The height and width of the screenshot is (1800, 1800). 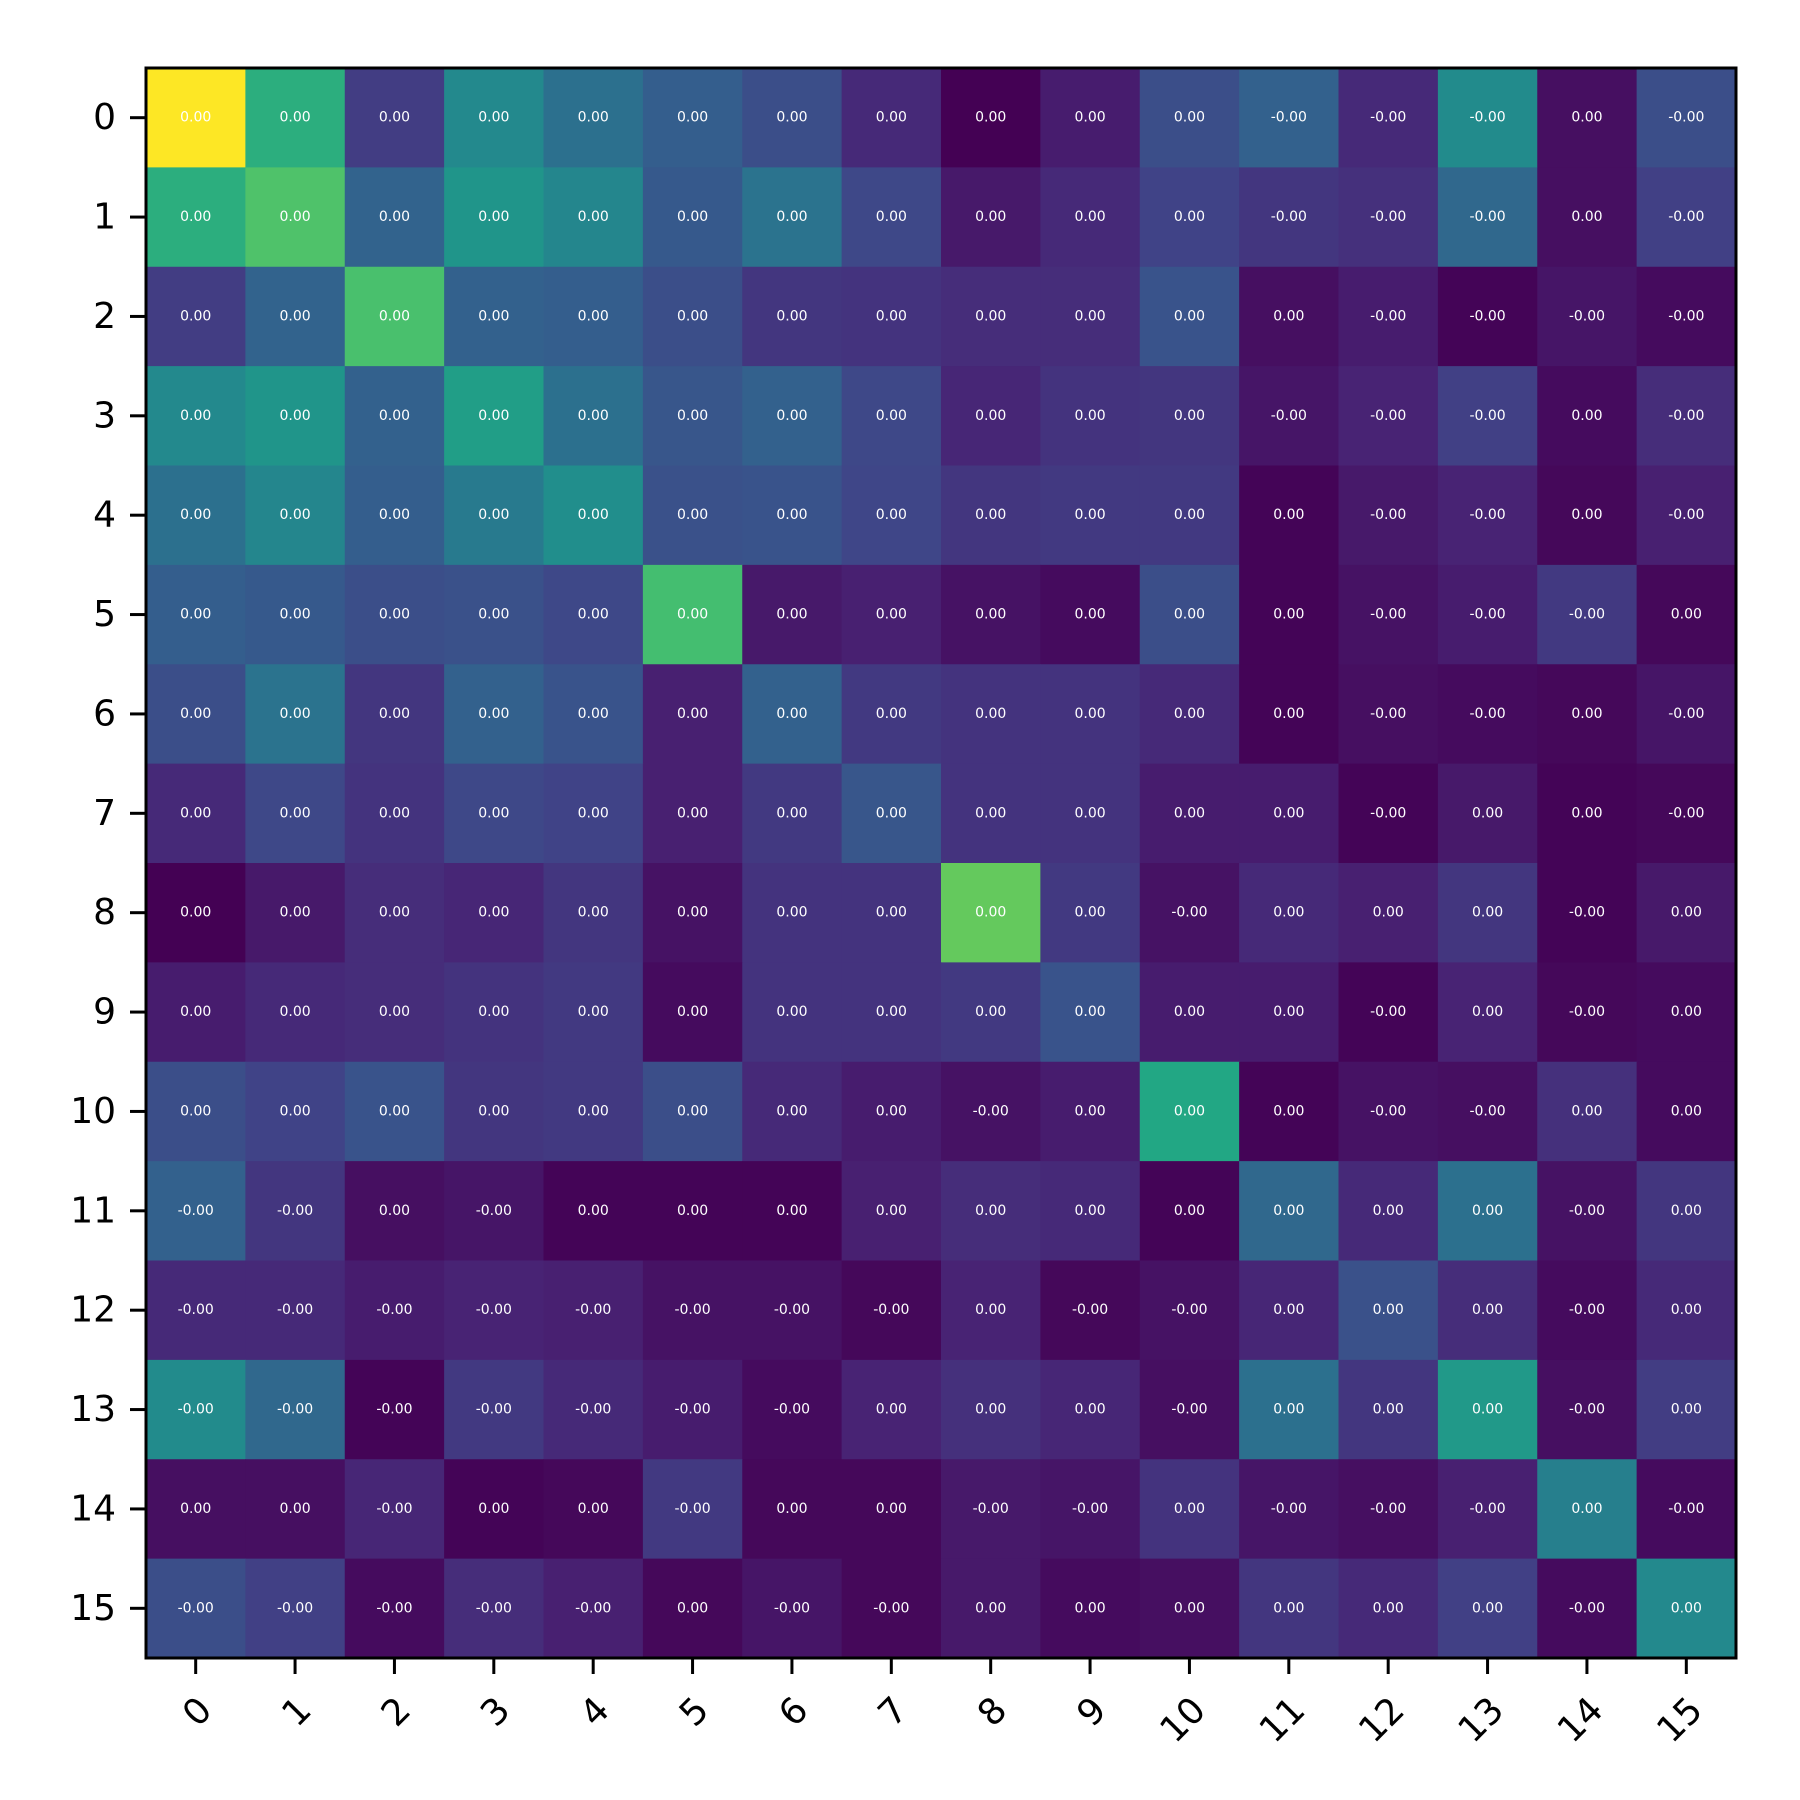 What do you see at coordinates (1487, 1012) in the screenshot?
I see `cell-value-label-9-13: 0.00` at bounding box center [1487, 1012].